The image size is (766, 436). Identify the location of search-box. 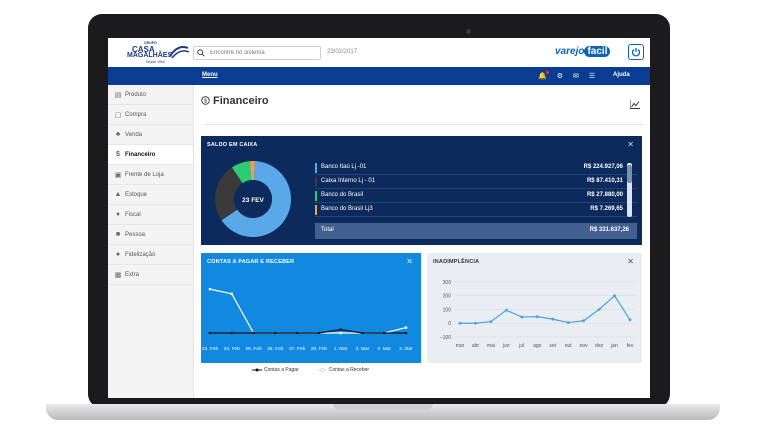
(257, 53).